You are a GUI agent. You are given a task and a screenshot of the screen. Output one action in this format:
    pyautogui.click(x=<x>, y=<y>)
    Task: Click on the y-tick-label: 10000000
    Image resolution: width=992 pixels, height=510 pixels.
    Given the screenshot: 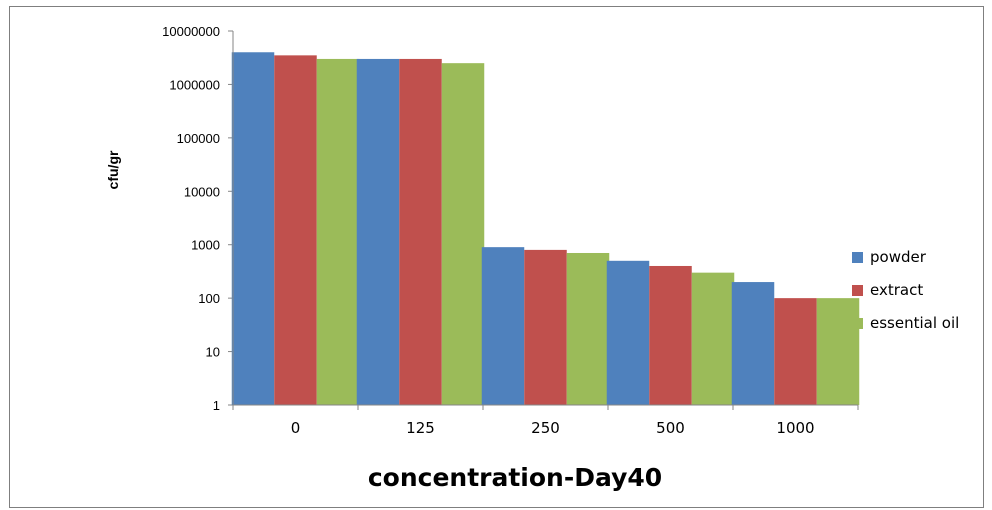 What is the action you would take?
    pyautogui.click(x=191, y=31)
    